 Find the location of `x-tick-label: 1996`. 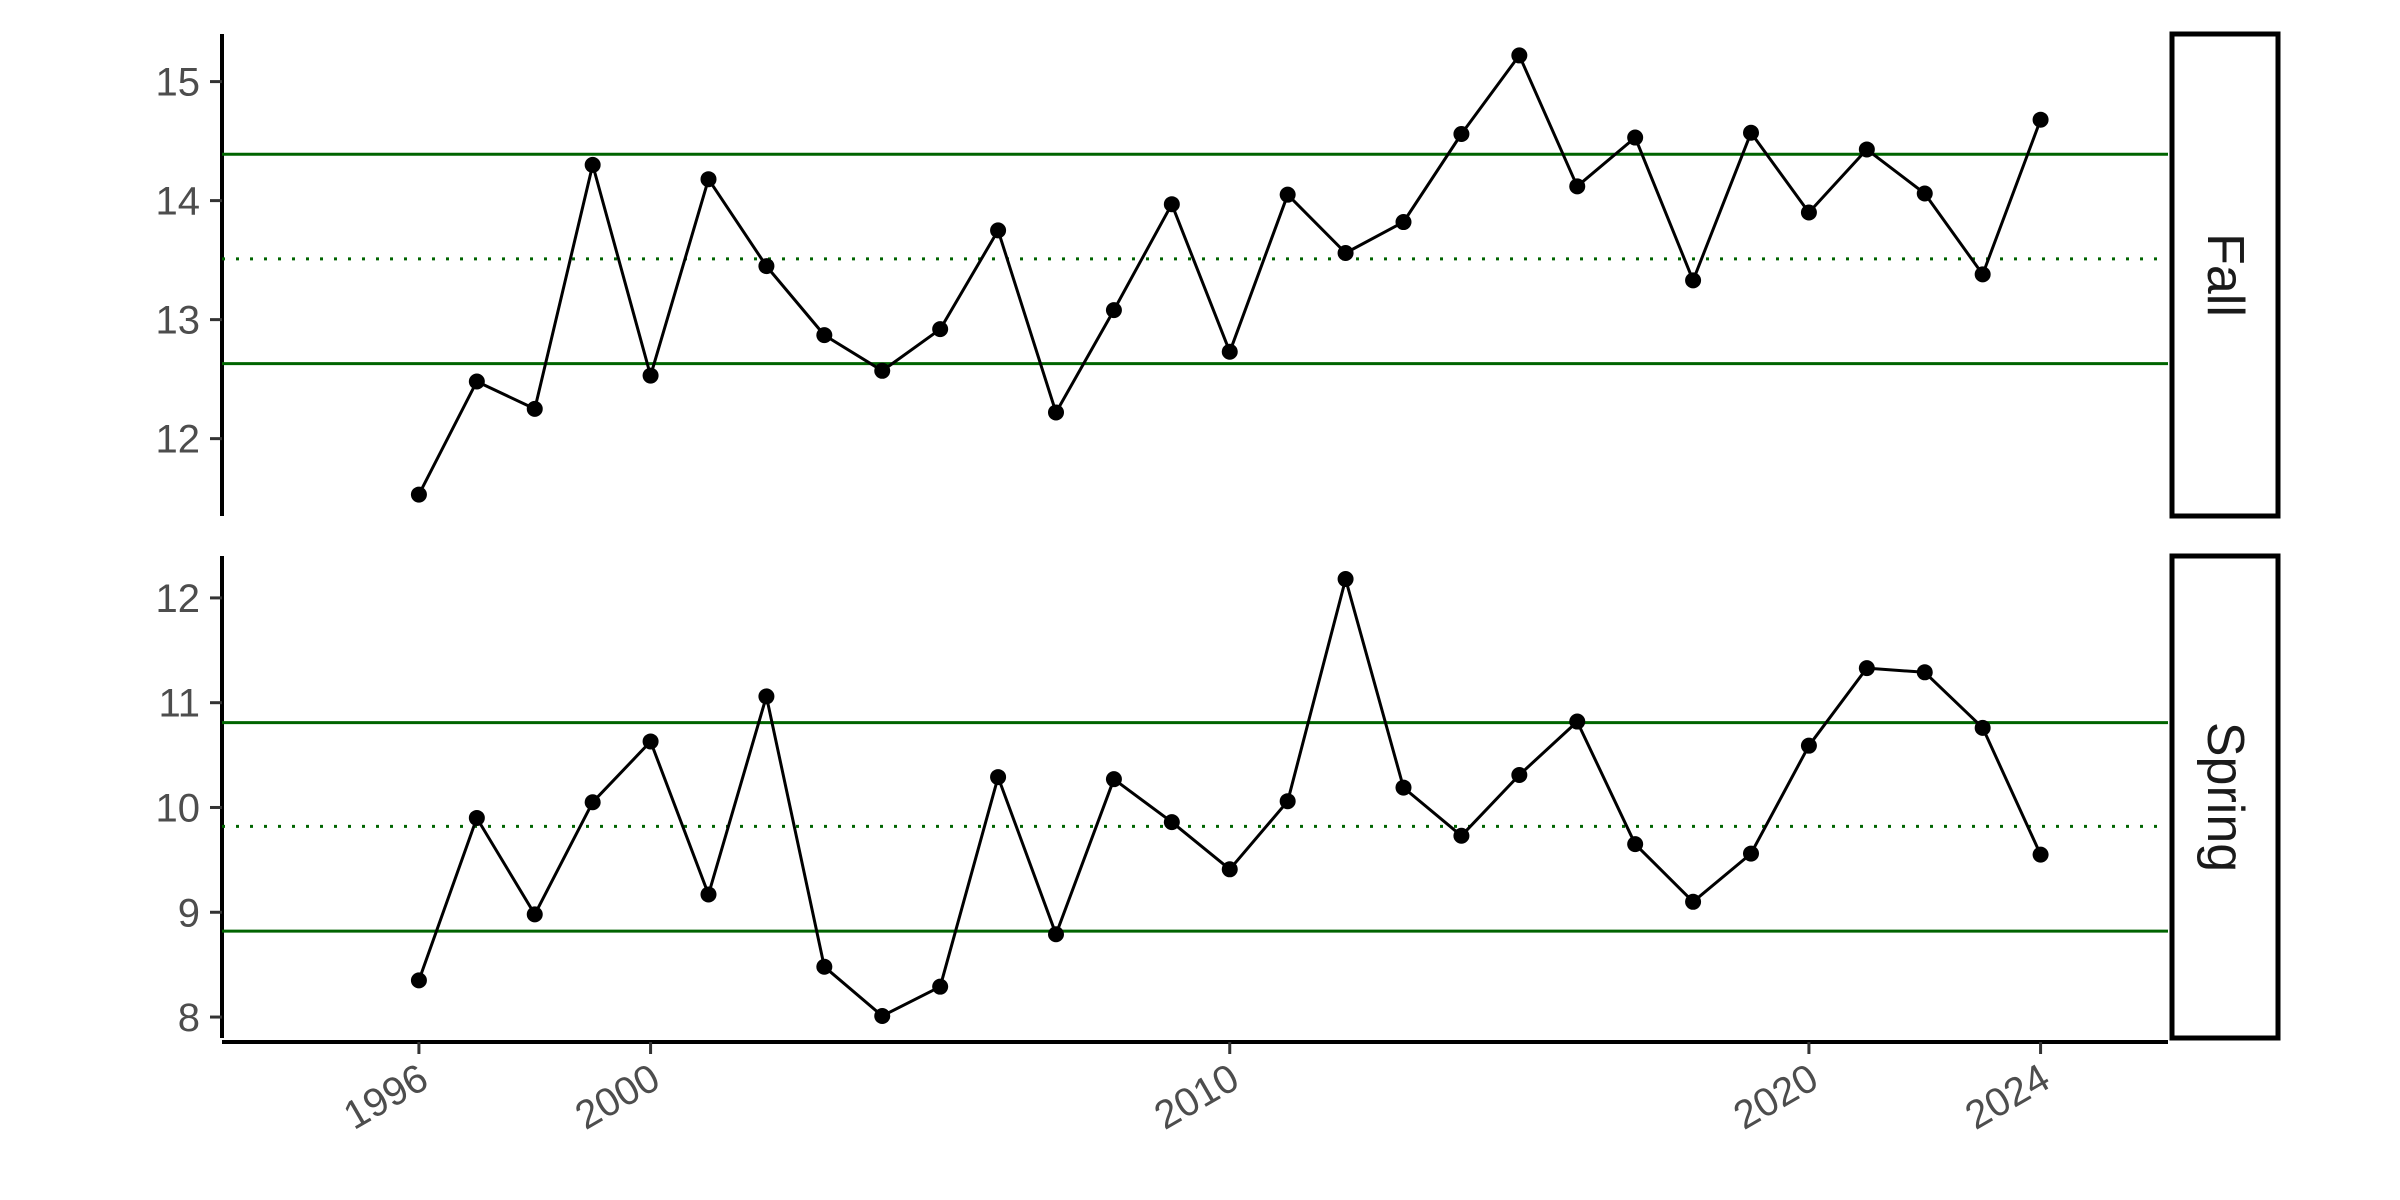

x-tick-label: 1996 is located at coordinates (385, 1097).